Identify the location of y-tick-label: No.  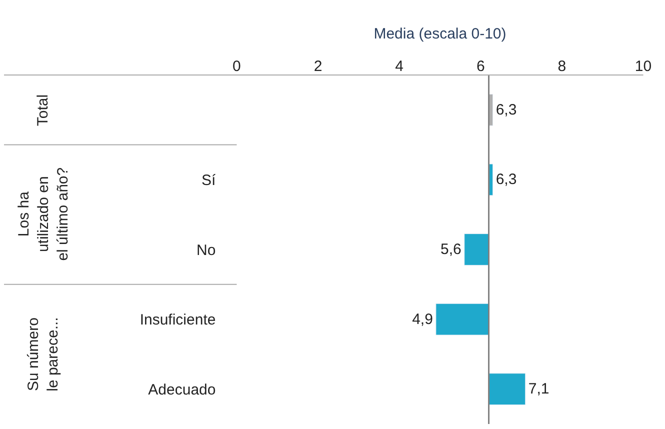
(206, 250).